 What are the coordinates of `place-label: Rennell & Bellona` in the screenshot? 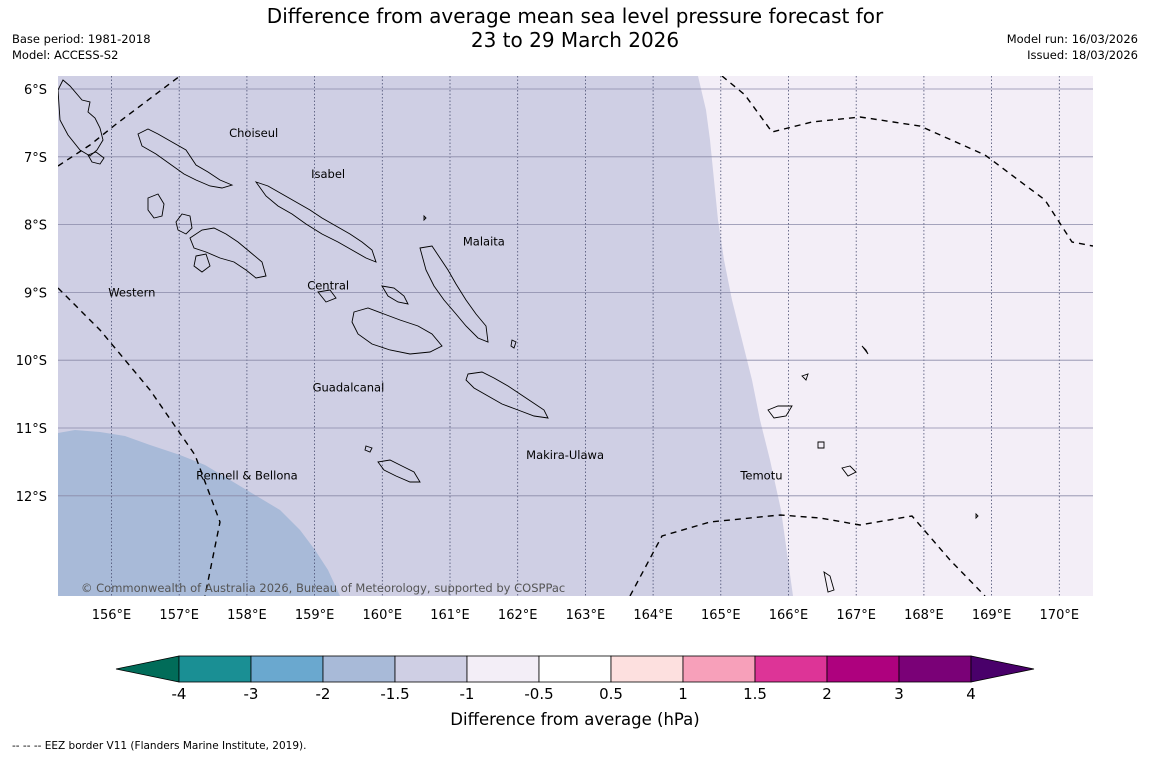 It's located at (247, 475).